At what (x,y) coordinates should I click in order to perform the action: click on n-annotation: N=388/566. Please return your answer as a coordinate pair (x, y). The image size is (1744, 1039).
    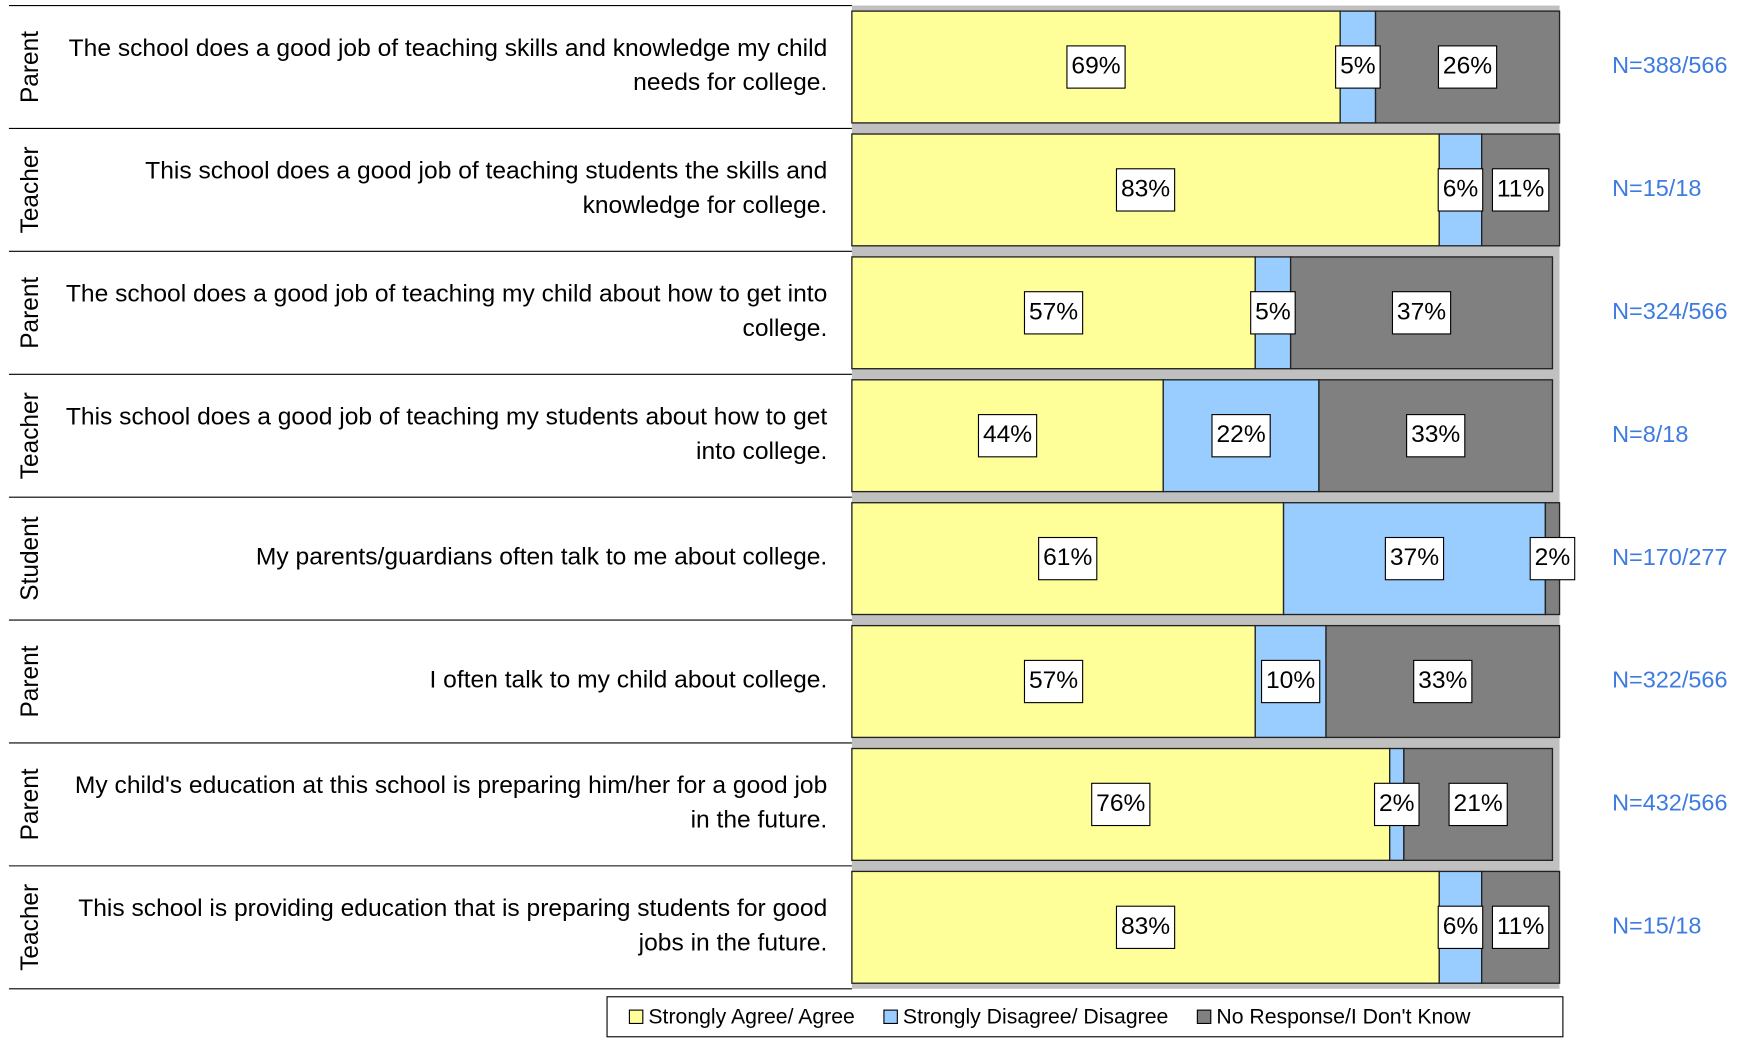
    Looking at the image, I should click on (1669, 65).